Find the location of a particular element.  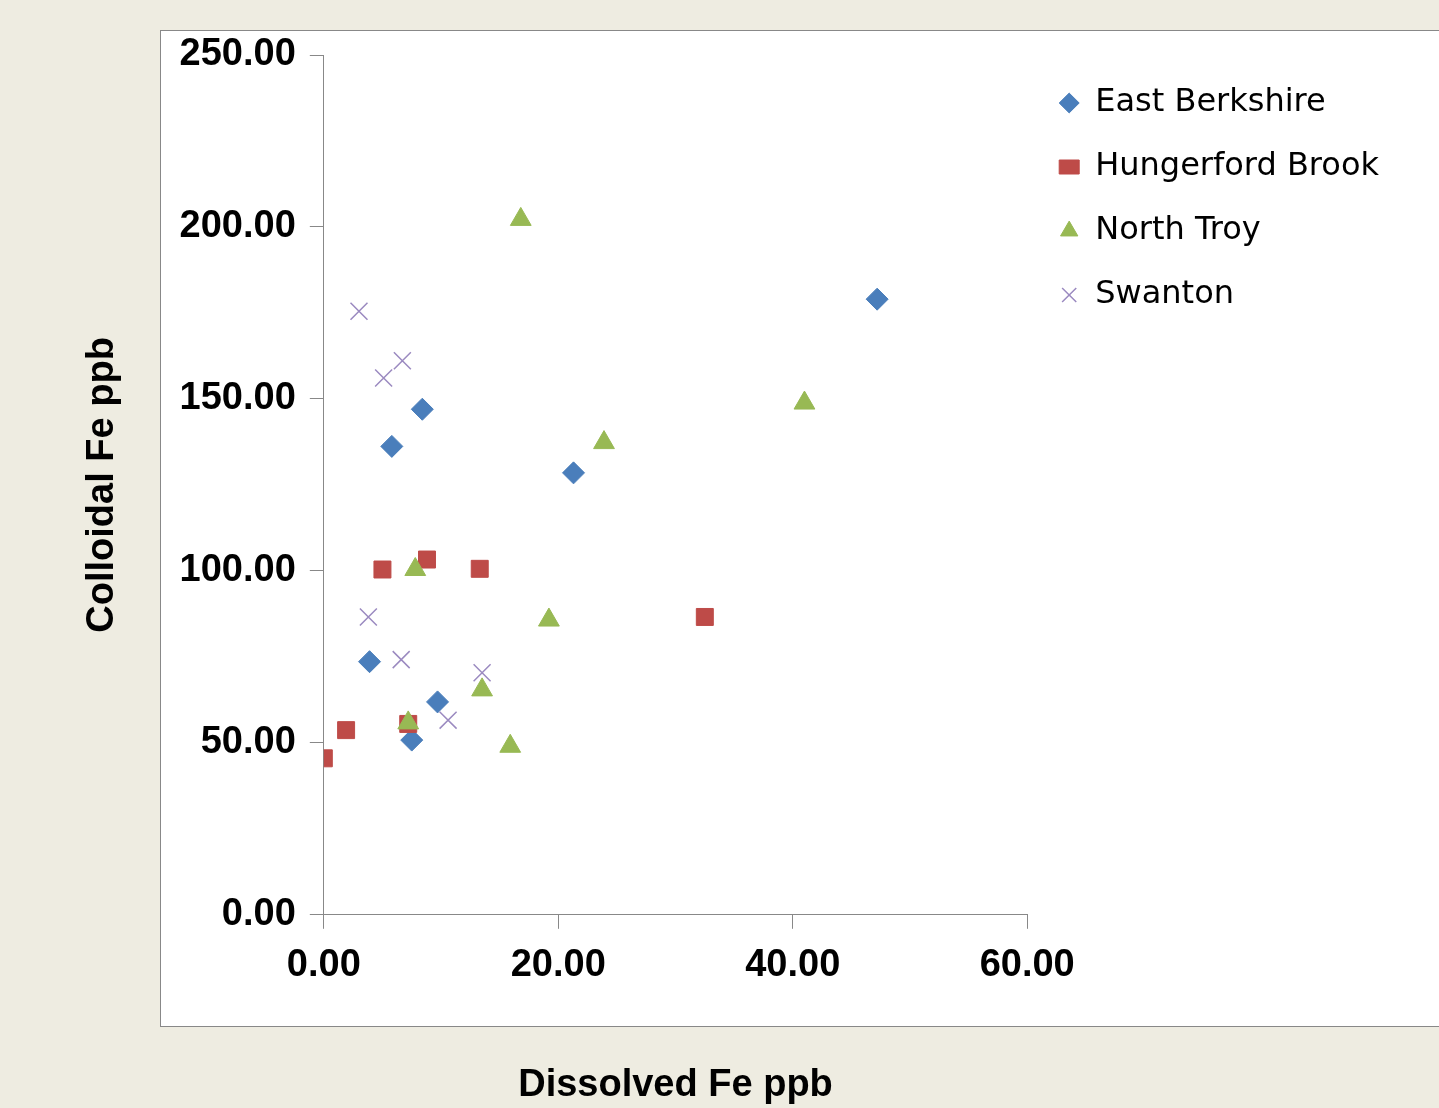

y-tick-label: 0.00 is located at coordinates (258, 912).